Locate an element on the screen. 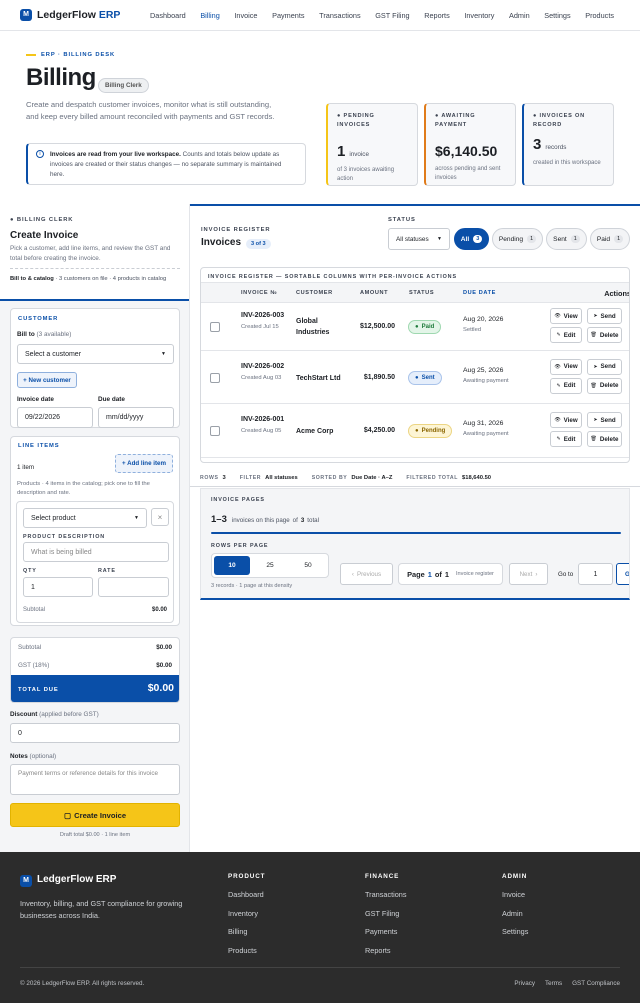  footer-link: Inventory is located at coordinates (243, 913).